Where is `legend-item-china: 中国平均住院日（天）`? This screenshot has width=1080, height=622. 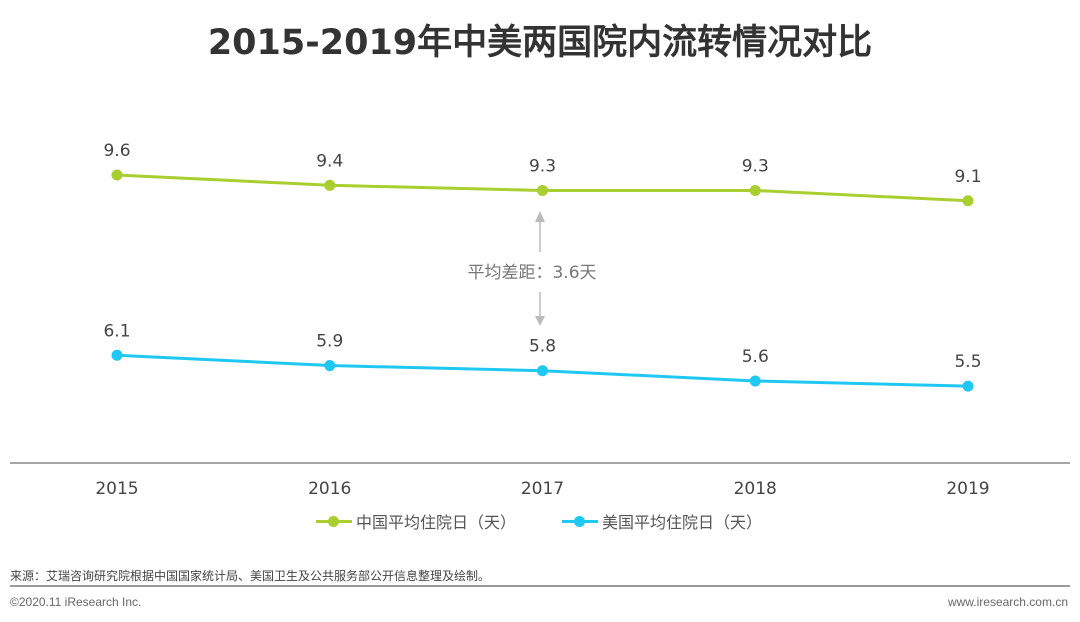 legend-item-china: 中国平均住院日（天） is located at coordinates (416, 521).